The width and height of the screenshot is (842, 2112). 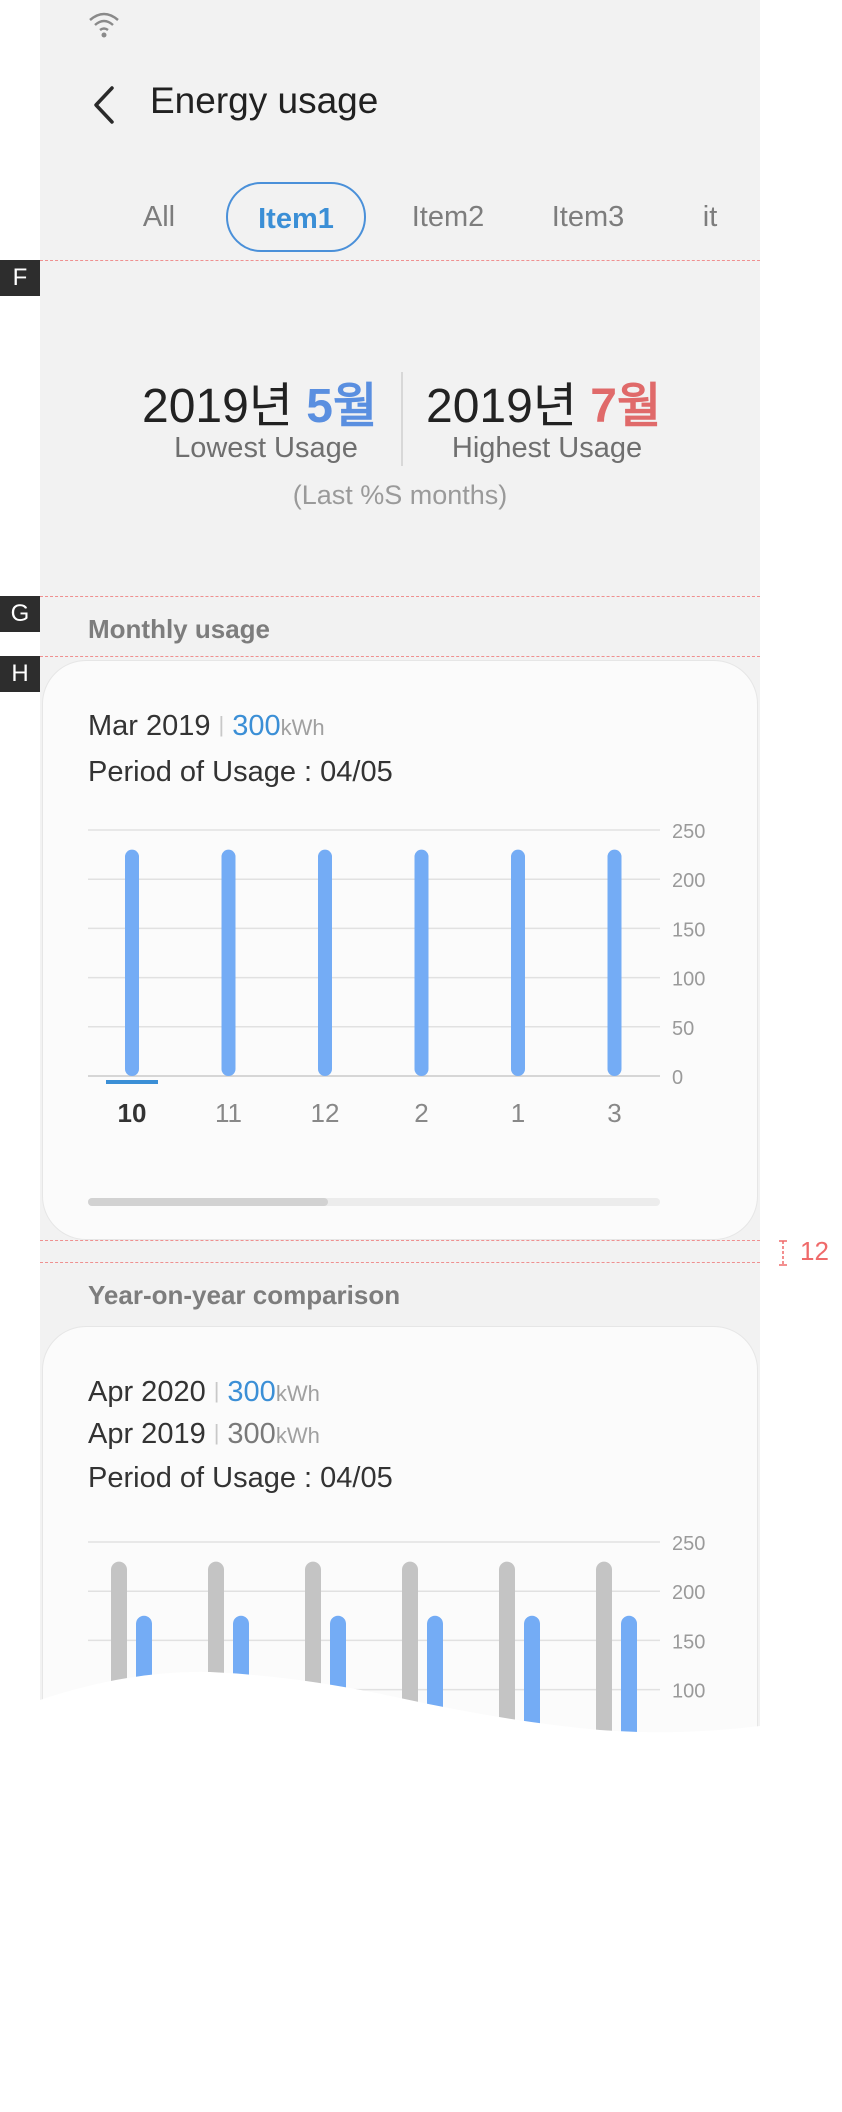 I want to click on wifi-icon, so click(x=104, y=25).